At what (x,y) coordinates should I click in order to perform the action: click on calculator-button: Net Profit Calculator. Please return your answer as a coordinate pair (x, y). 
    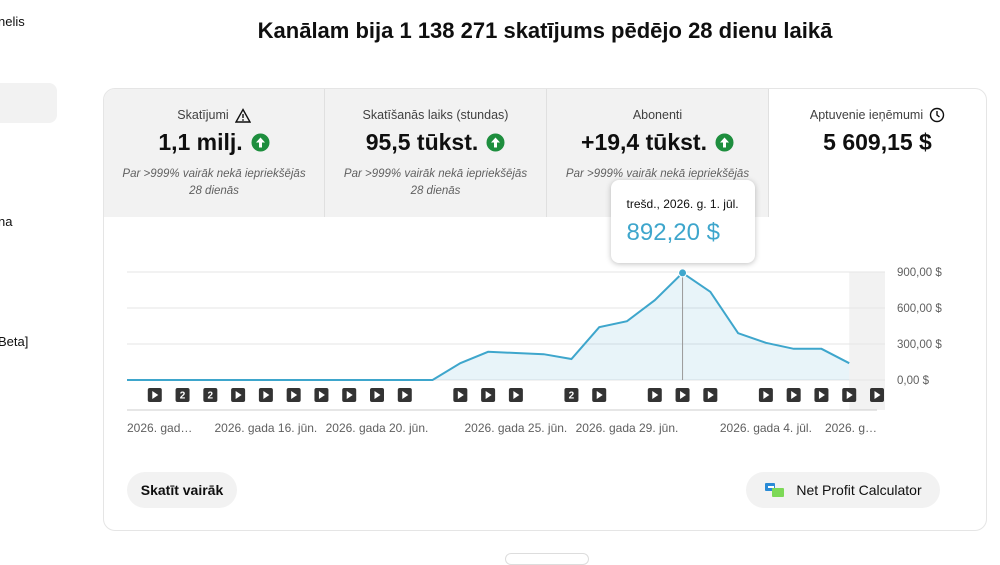
    Looking at the image, I should click on (843, 490).